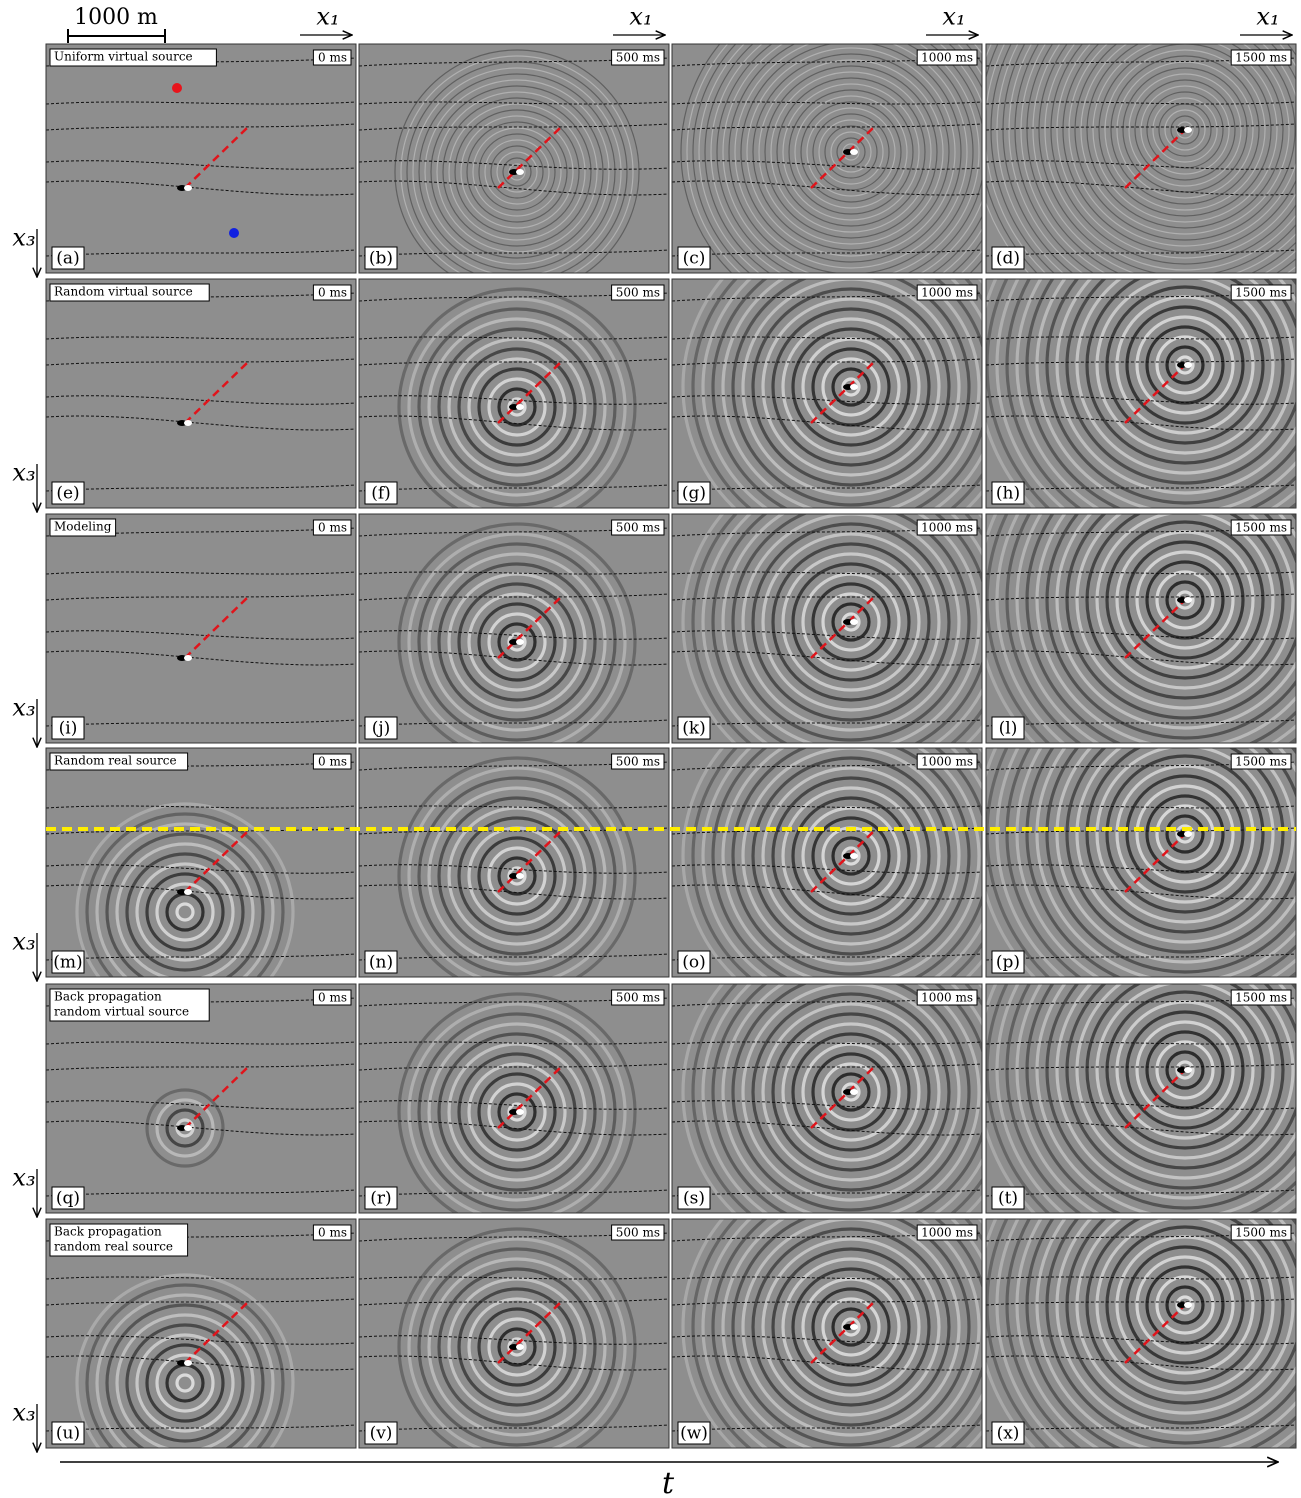 The width and height of the screenshot is (1301, 1498). I want to click on x-axis-label: x₁, so click(1267, 17).